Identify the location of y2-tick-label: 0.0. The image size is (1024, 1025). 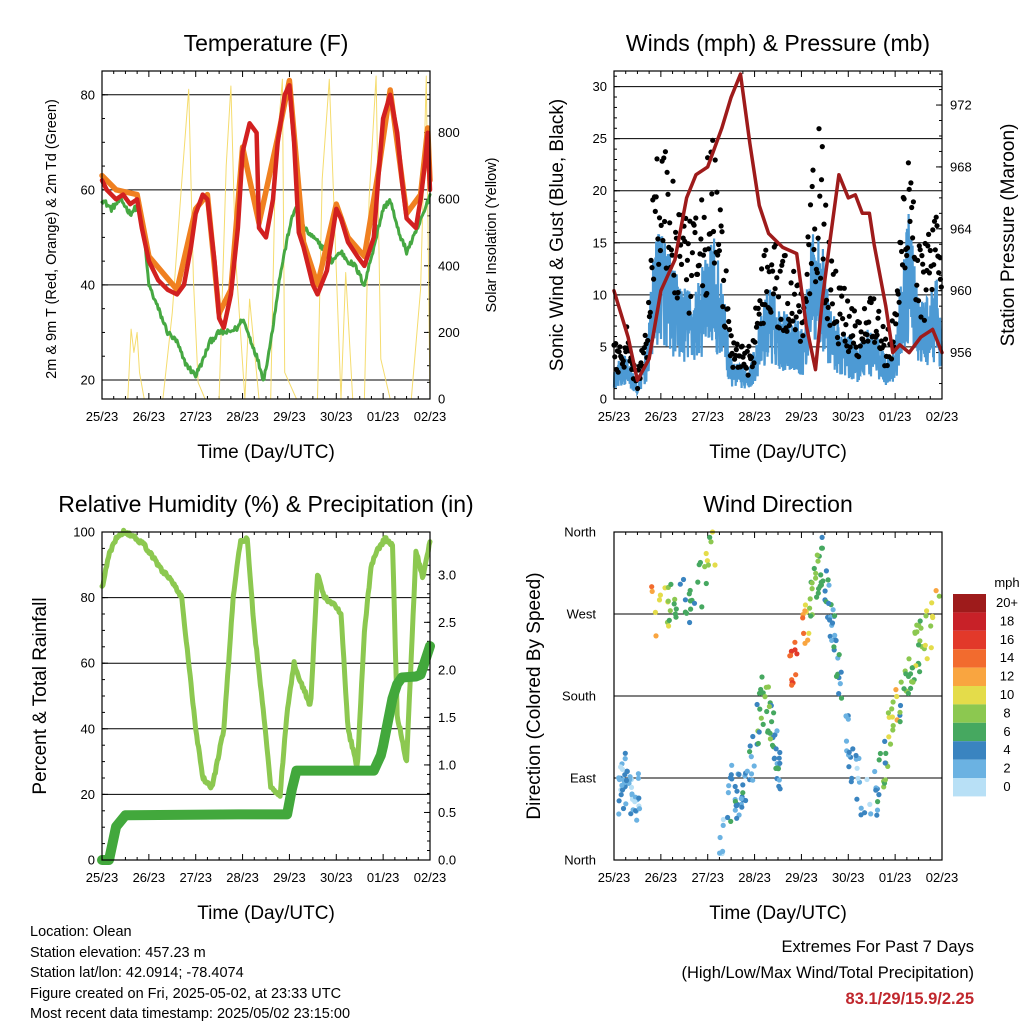
(447, 860).